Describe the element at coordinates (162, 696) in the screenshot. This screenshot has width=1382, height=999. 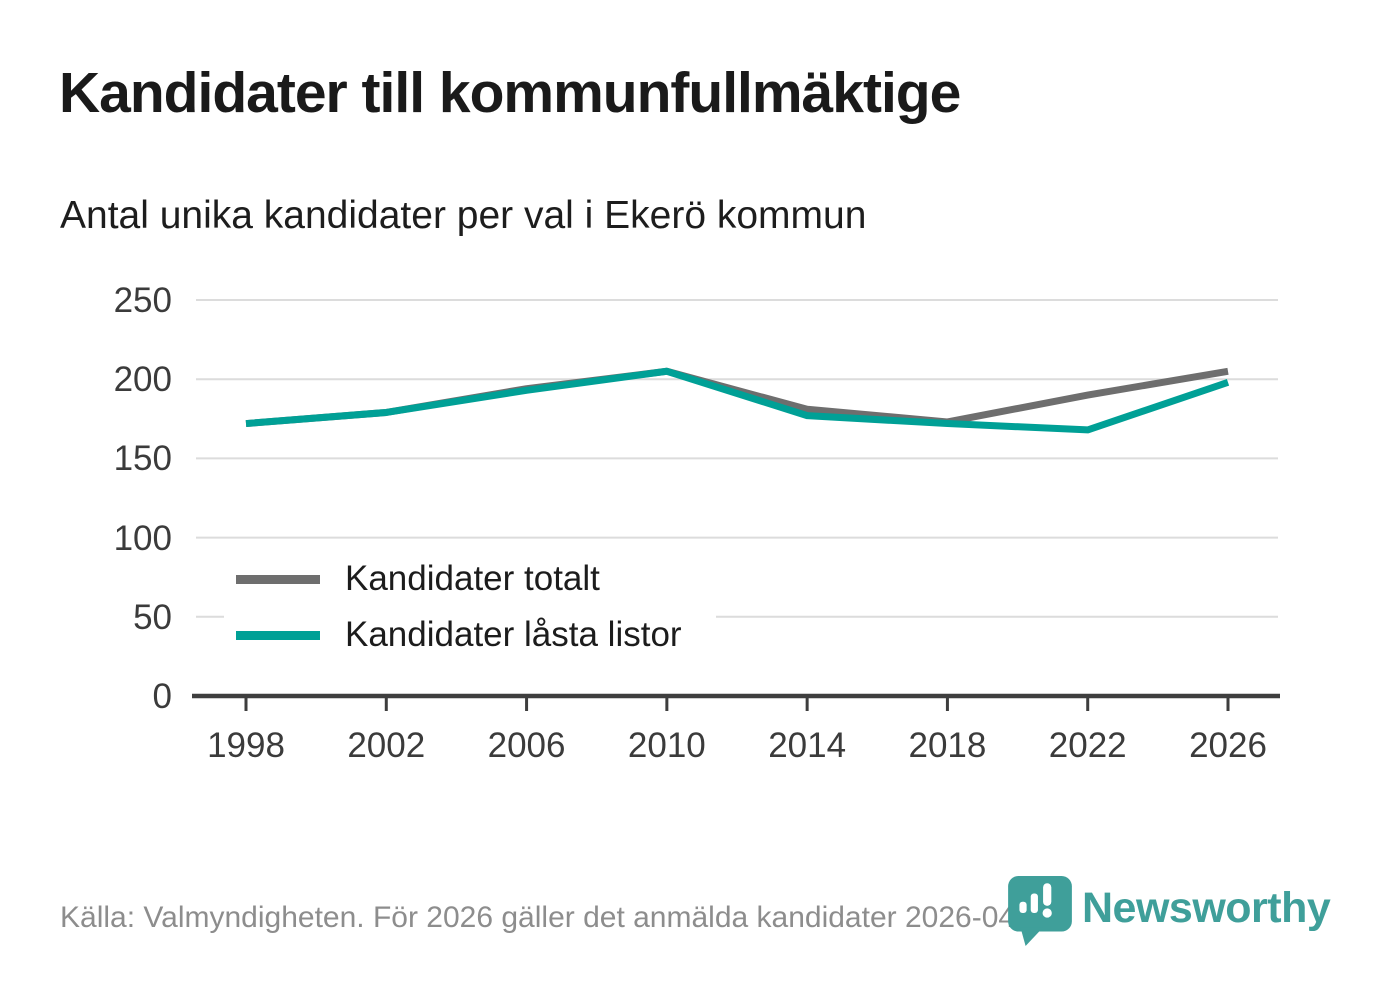
I see `y-tick-label: 0` at that location.